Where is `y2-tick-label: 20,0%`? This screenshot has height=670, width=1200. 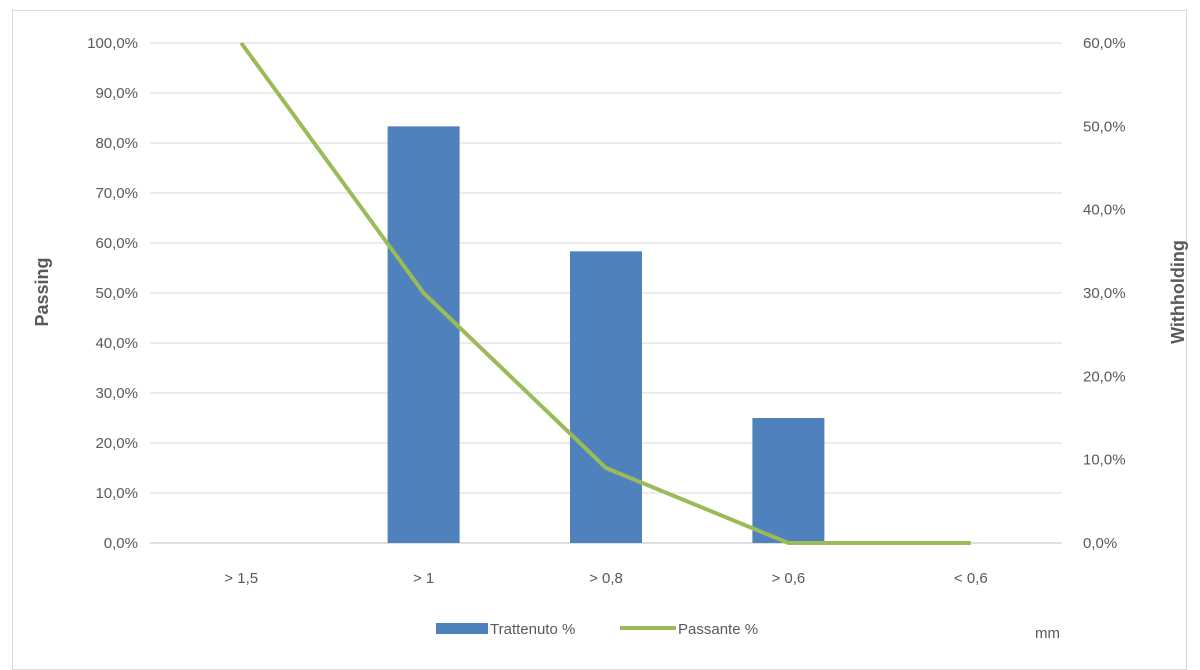
y2-tick-label: 20,0% is located at coordinates (1104, 376).